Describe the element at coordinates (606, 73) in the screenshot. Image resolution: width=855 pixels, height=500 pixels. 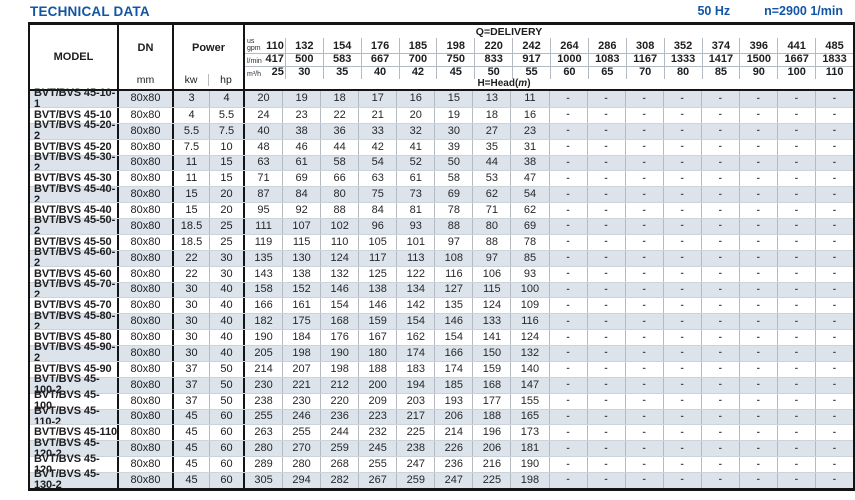
I see `delivery-value: 65` at that location.